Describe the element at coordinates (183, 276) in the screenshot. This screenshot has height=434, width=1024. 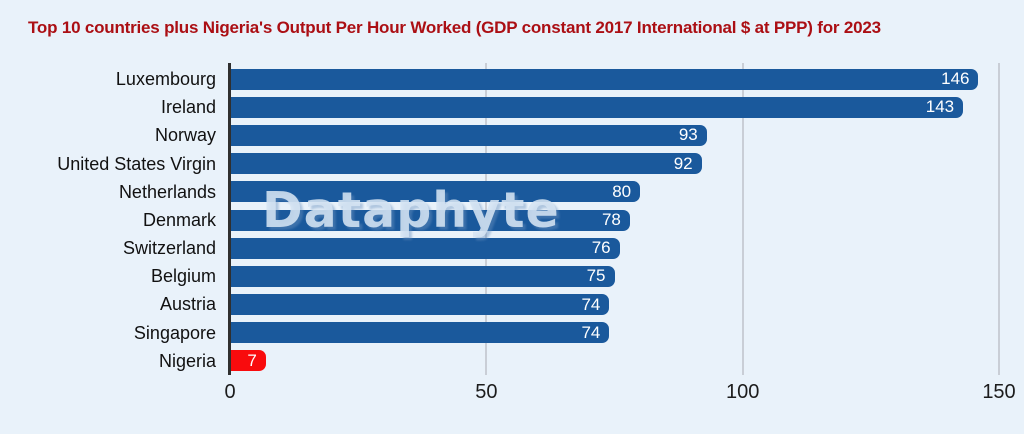
I see `category-label-belgium: Belgium` at that location.